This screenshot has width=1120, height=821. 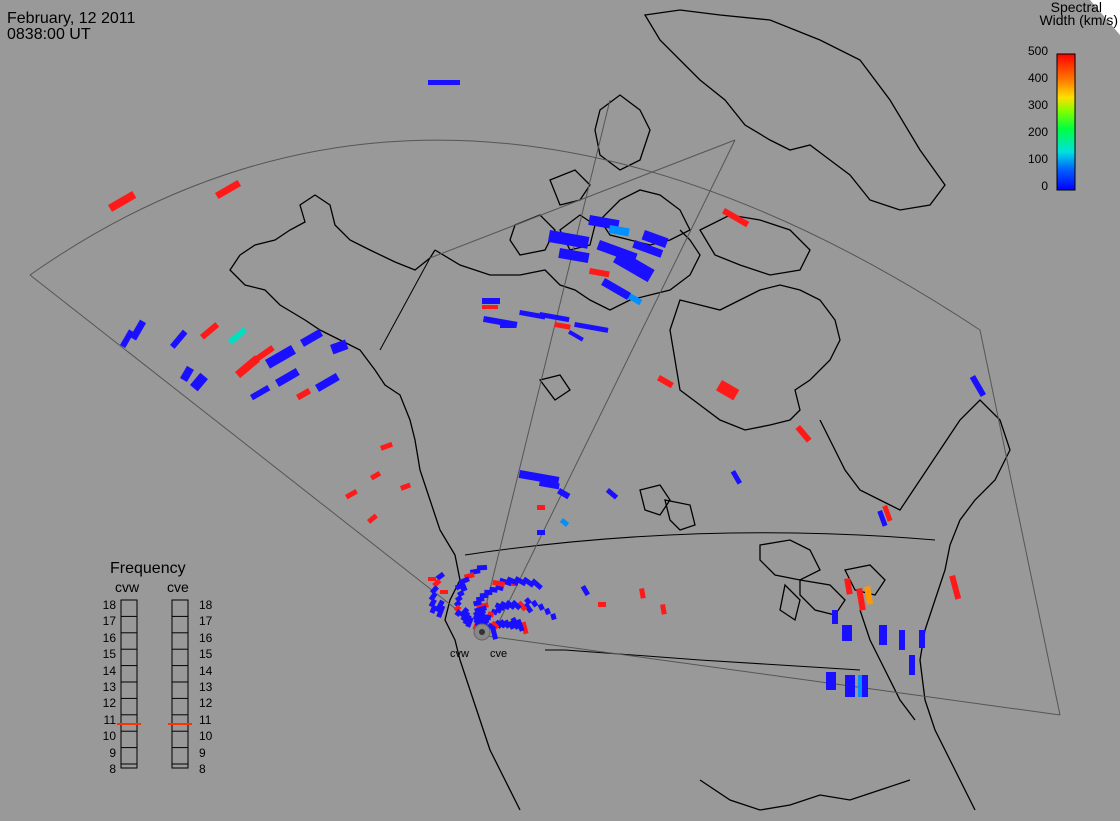 I want to click on radar-label-cve: cve, so click(x=499, y=654).